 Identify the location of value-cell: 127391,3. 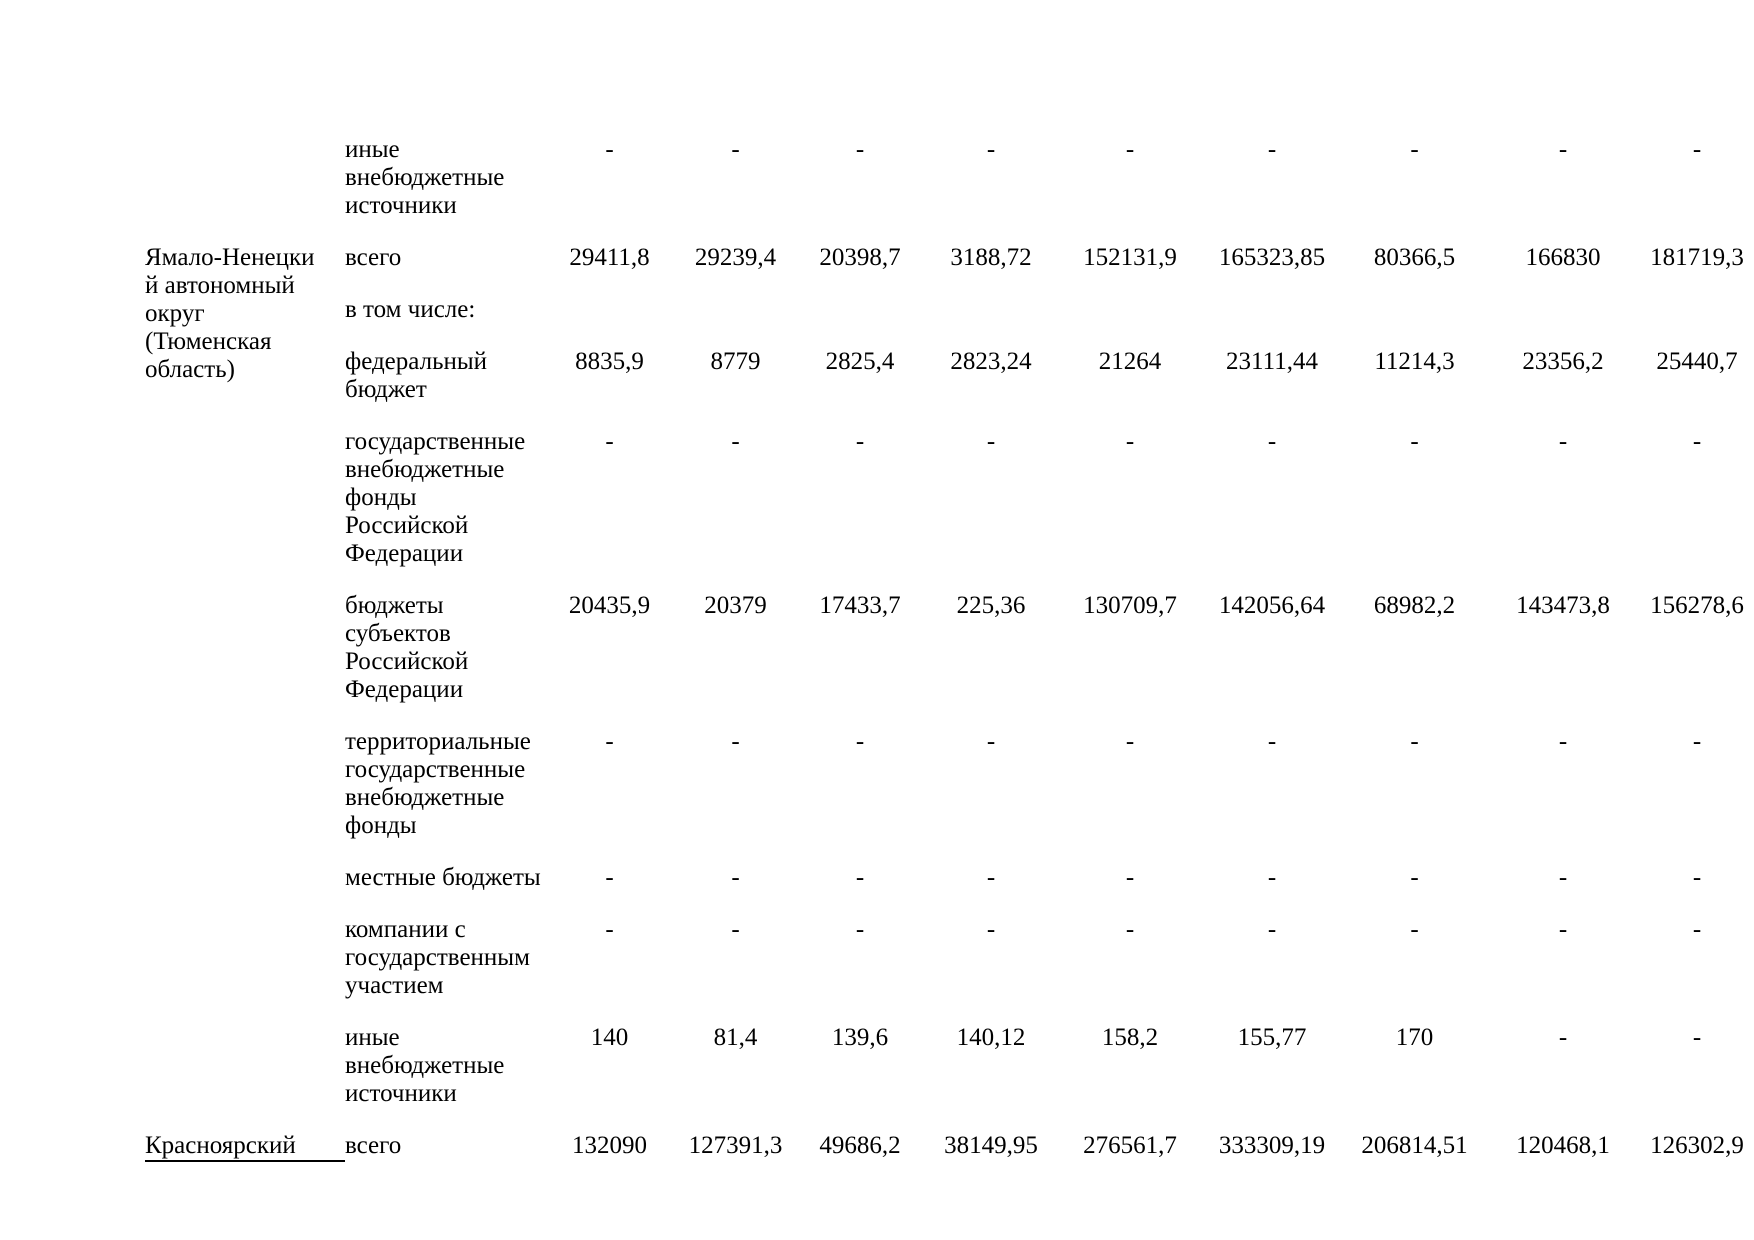
(735, 1145).